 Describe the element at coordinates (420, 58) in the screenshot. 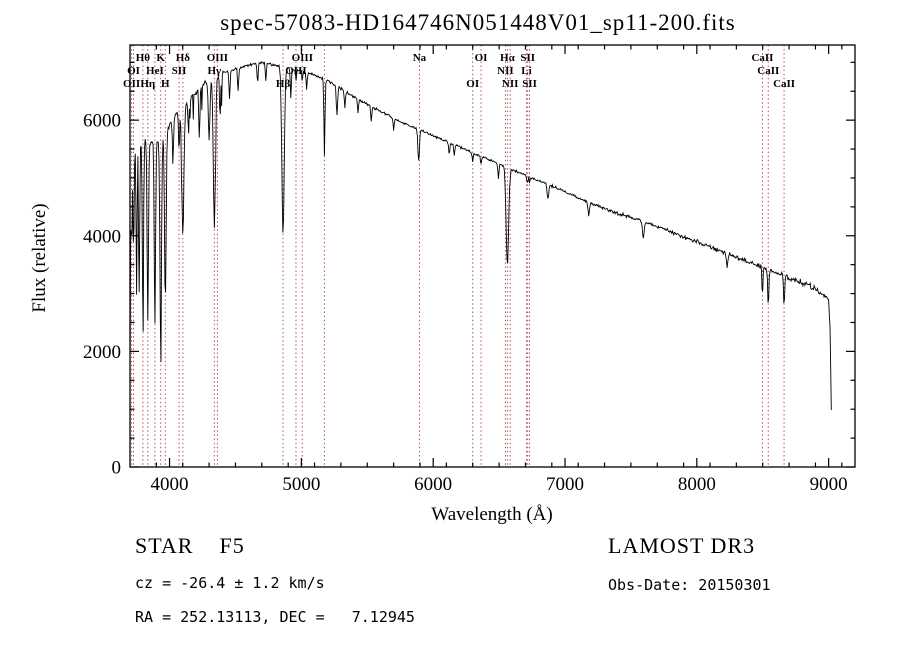

I see `spectral-line-label: Na` at that location.